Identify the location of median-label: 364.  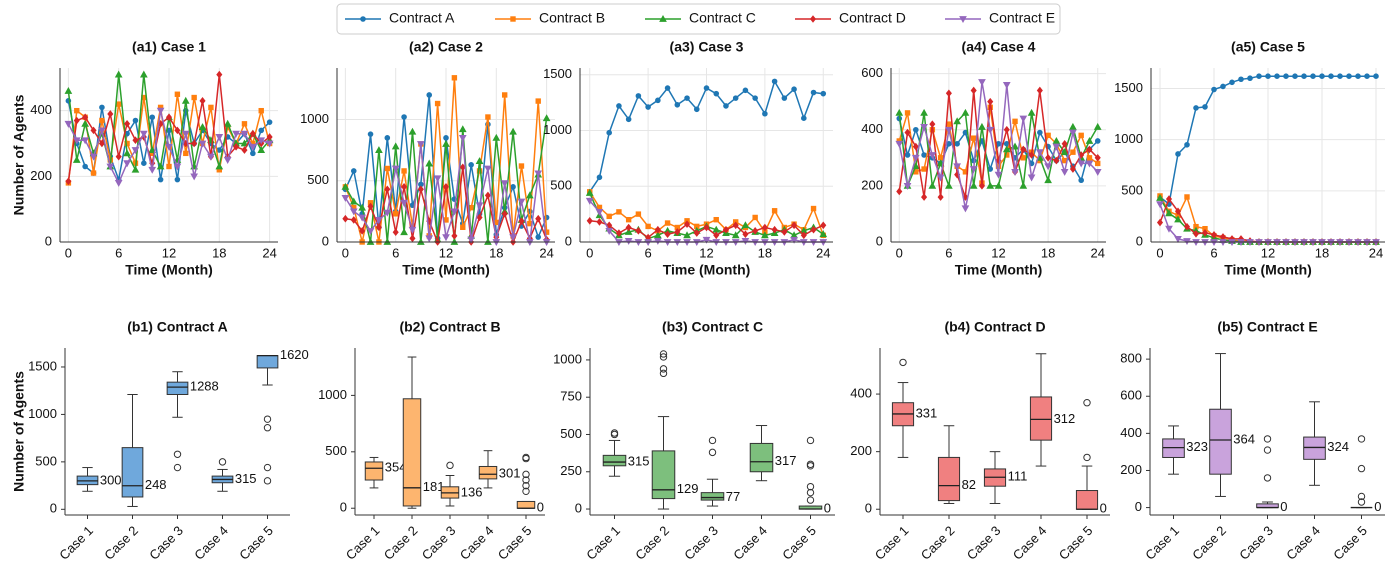
(1244, 438).